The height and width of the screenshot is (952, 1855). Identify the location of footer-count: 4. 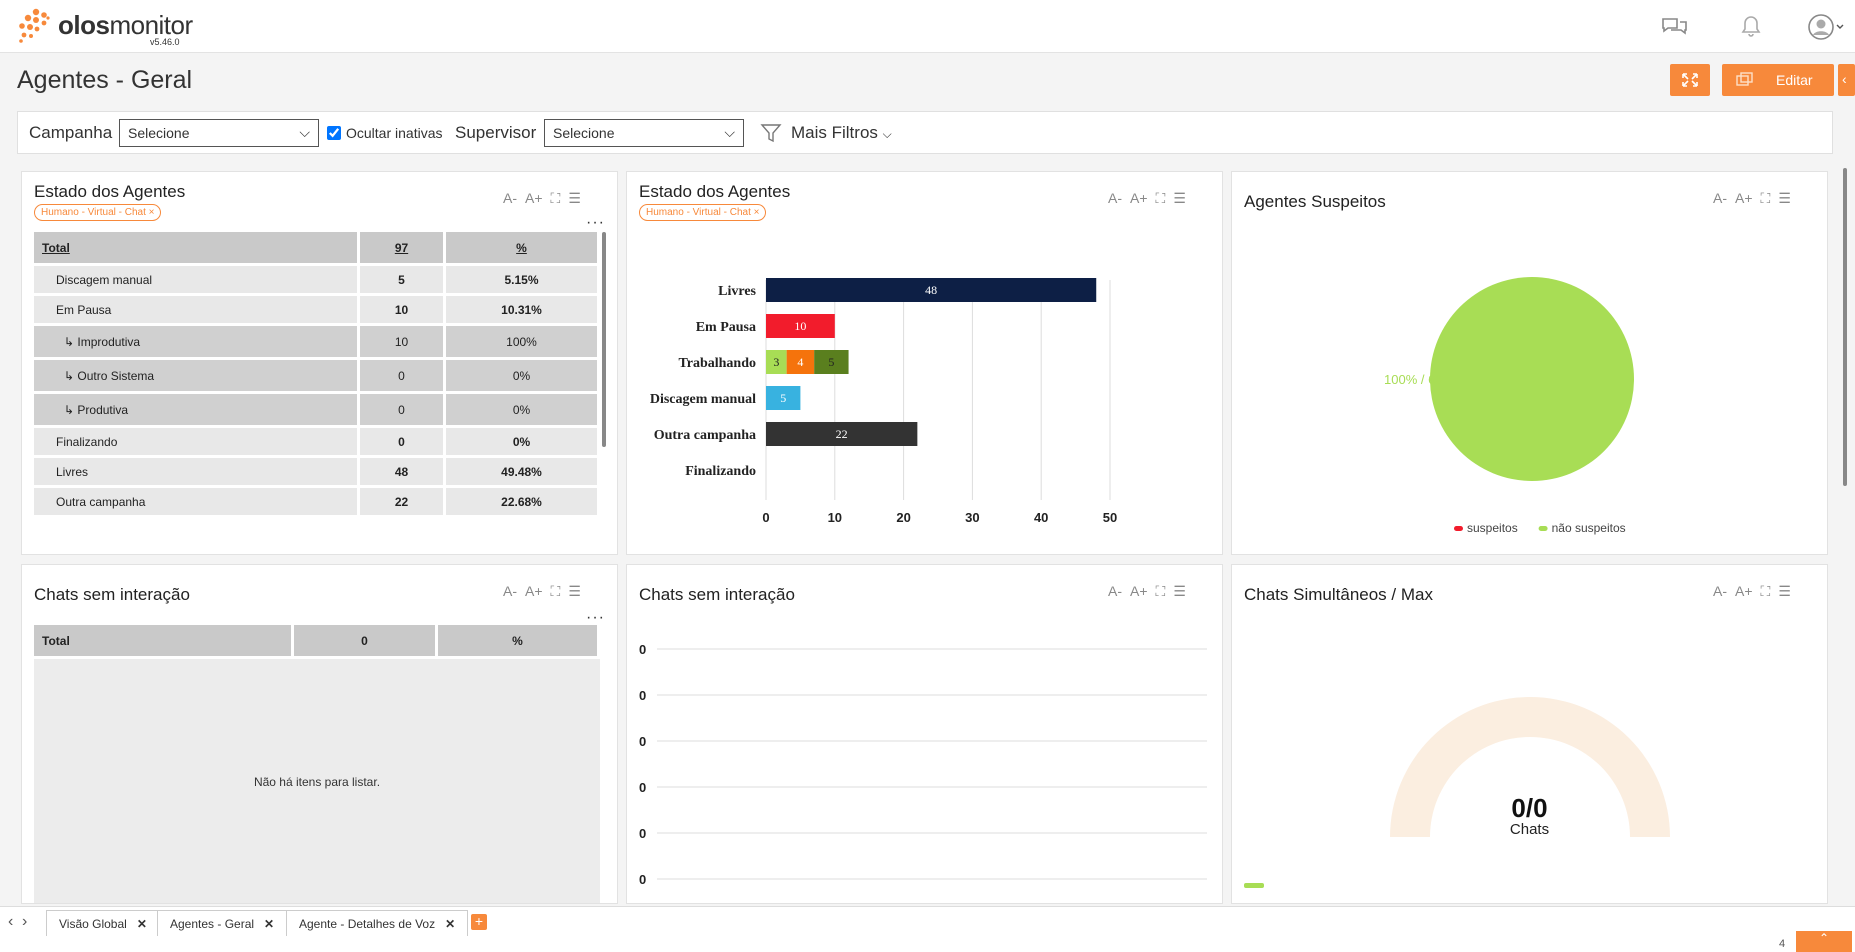
(1782, 944).